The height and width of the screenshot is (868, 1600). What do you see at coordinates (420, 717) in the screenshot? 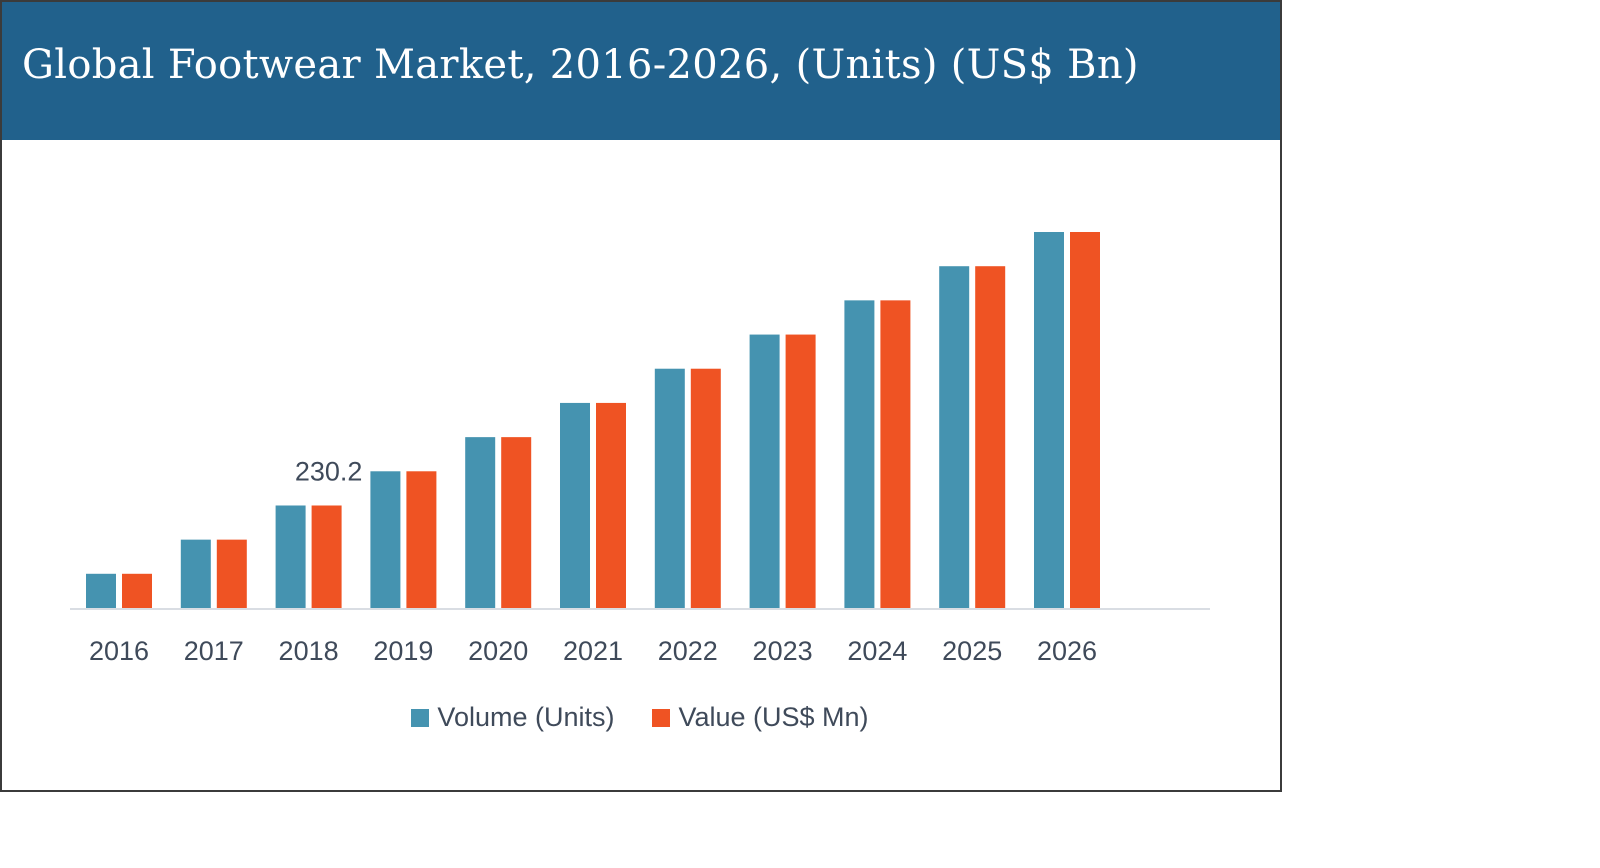
I see `legend-swatch-volume` at bounding box center [420, 717].